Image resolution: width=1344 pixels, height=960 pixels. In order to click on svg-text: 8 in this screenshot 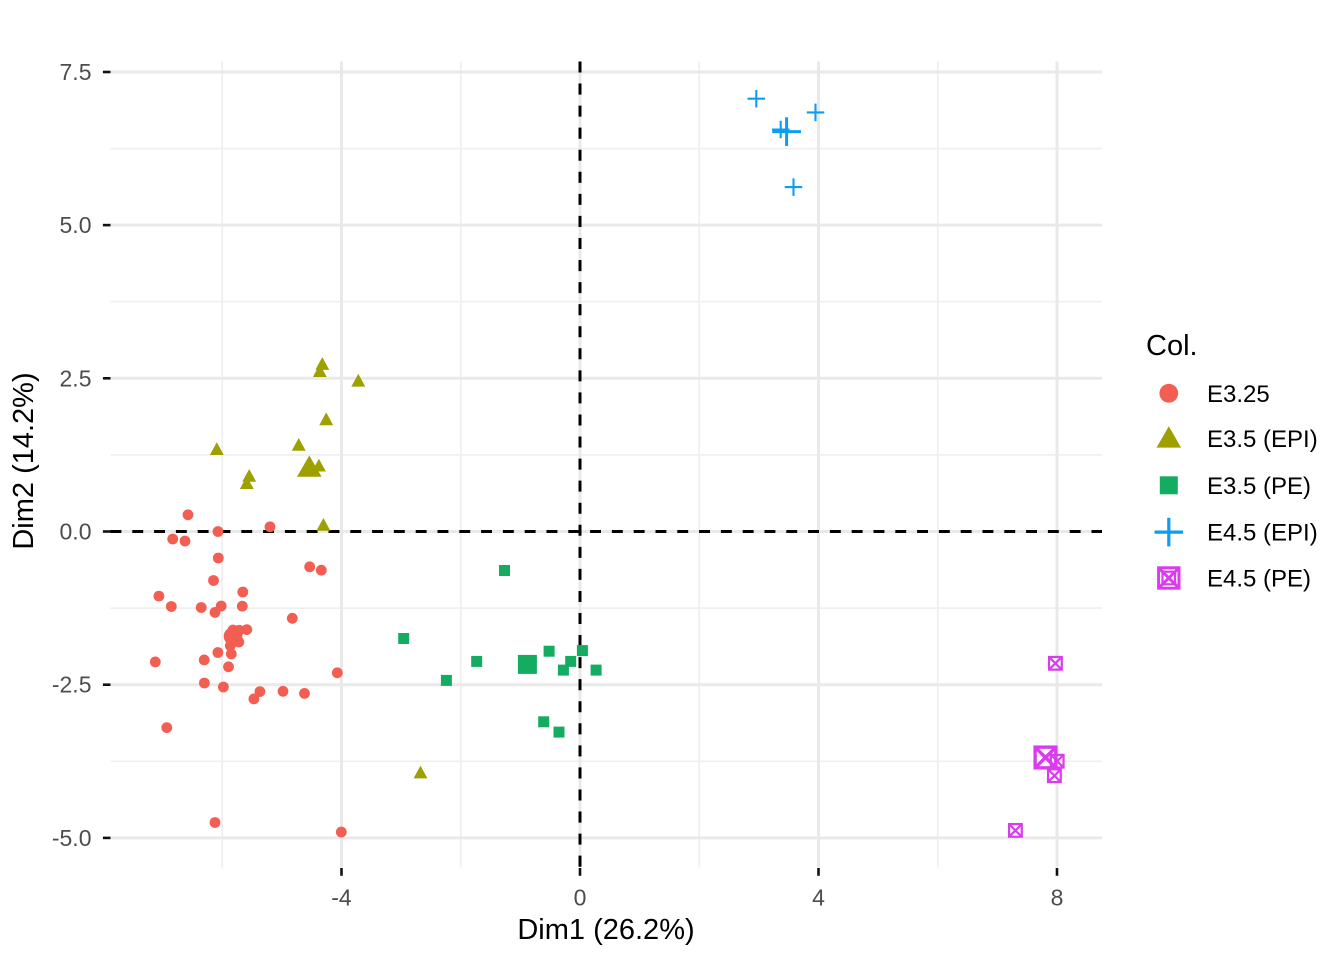, I will do `click(1057, 898)`.